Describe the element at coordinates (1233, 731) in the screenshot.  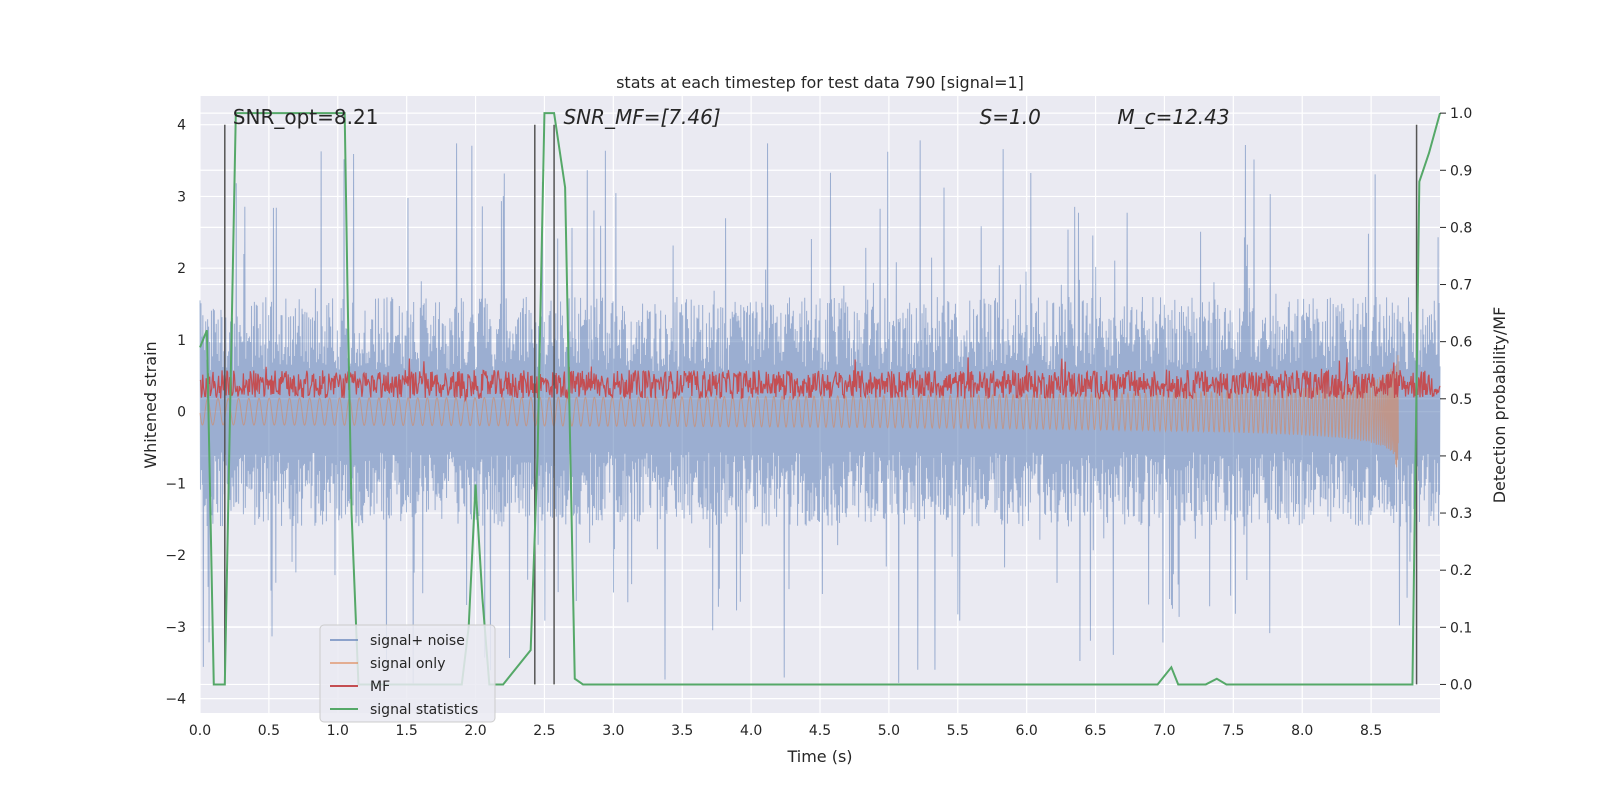
I see `x-tick-label: 7.5` at that location.